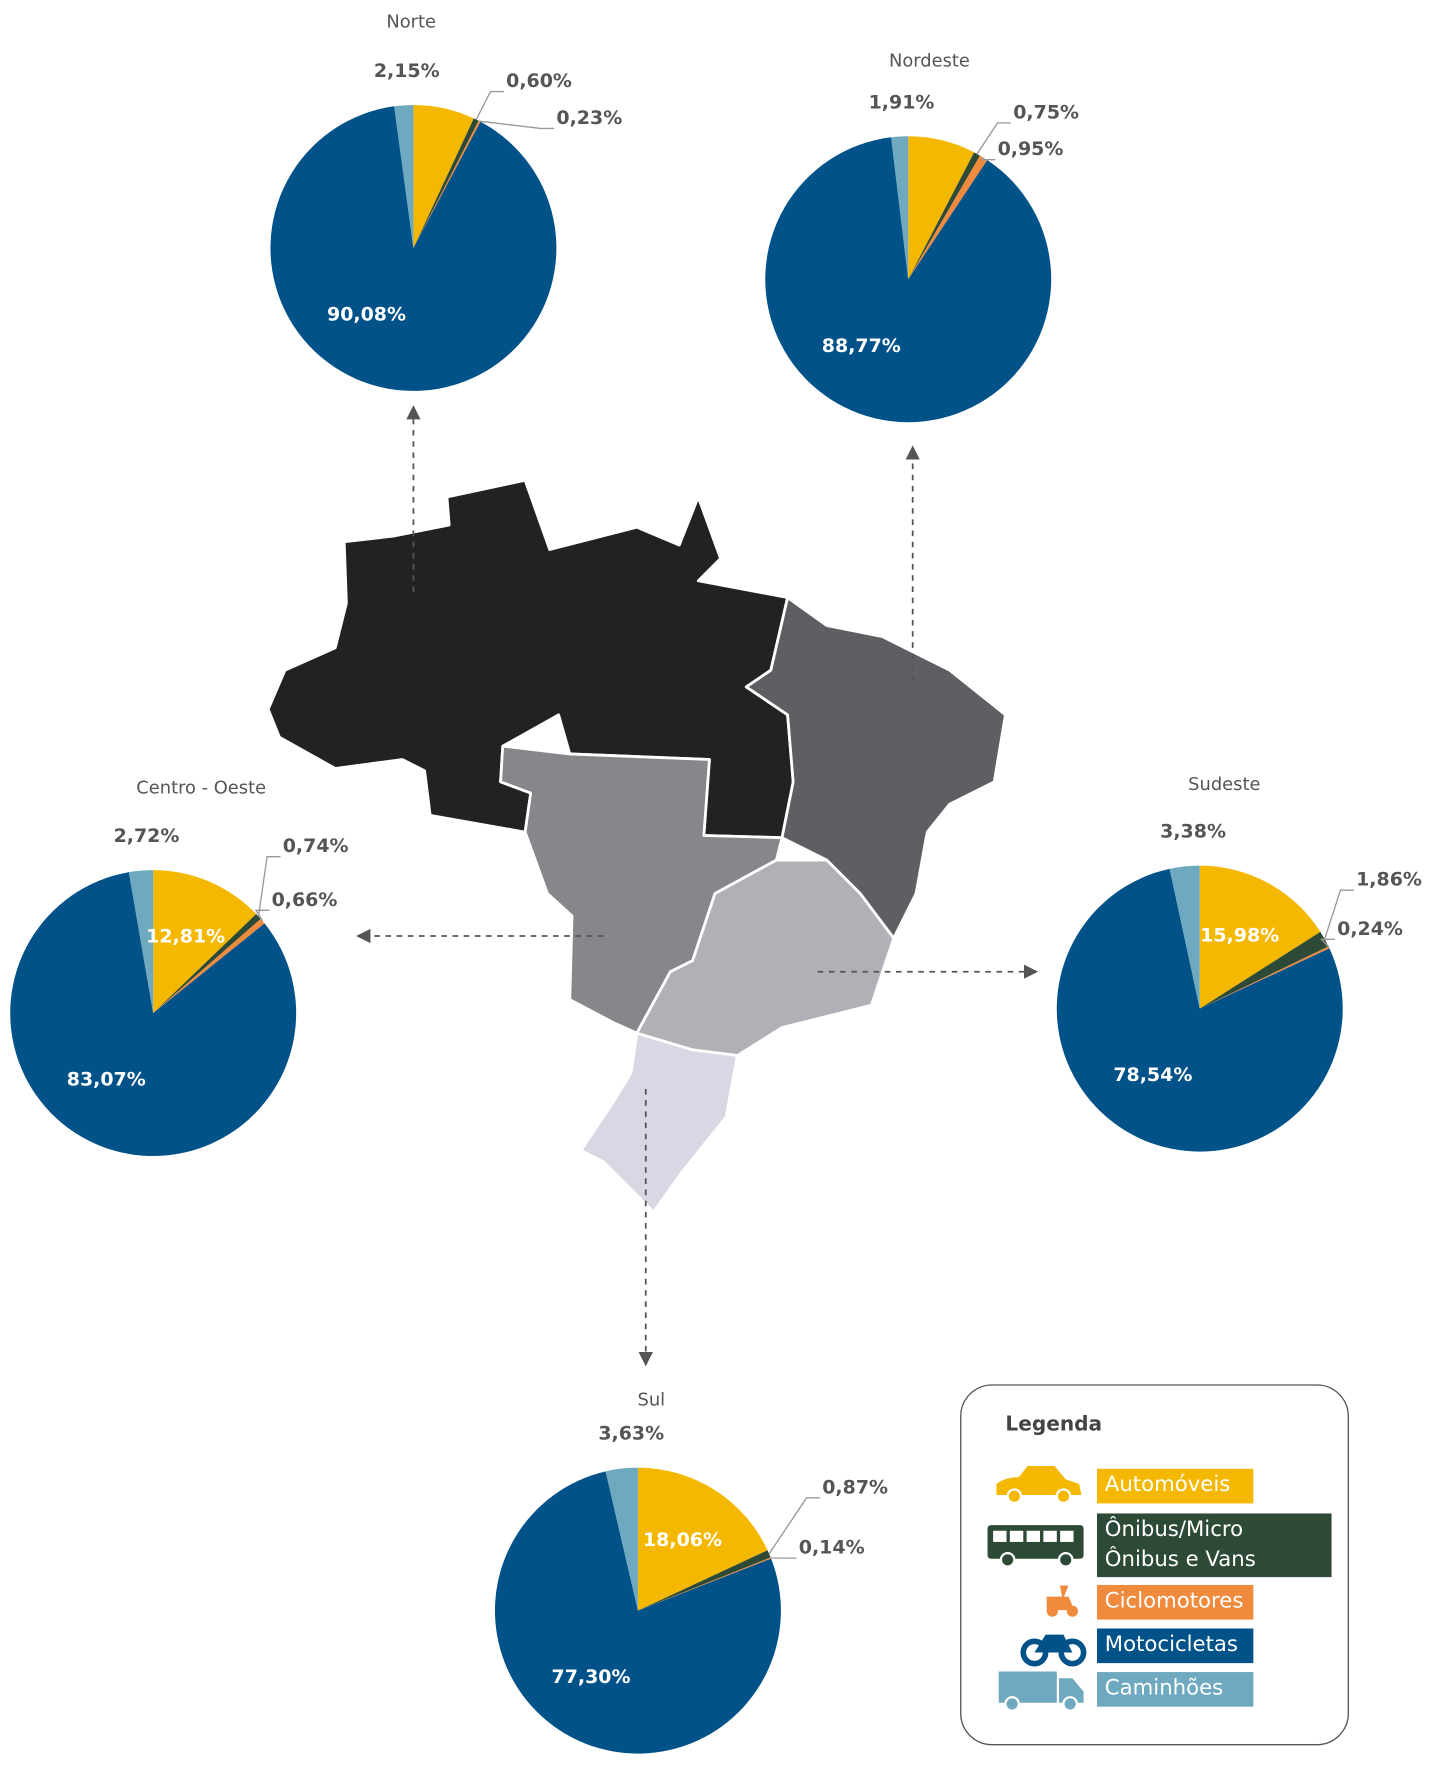 This screenshot has height=1767, width=1430. What do you see at coordinates (1180, 1544) in the screenshot?
I see `legend-label-box: Ônibus/Micro Ônibus e Vans` at bounding box center [1180, 1544].